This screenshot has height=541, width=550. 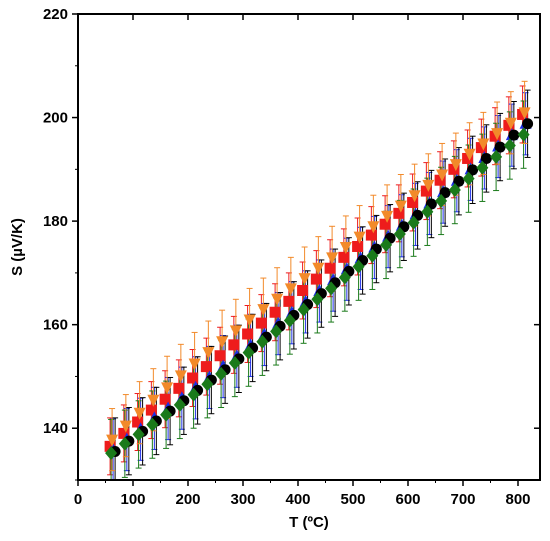 What do you see at coordinates (55, 325) in the screenshot?
I see `y-tick-label: 160` at bounding box center [55, 325].